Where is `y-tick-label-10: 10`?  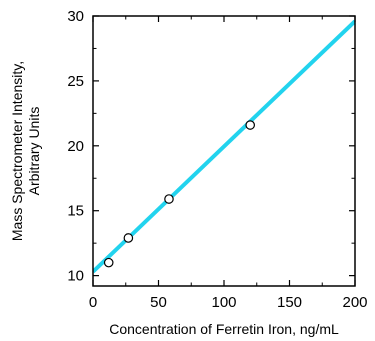
y-tick-label-10: 10 is located at coordinates (75, 276).